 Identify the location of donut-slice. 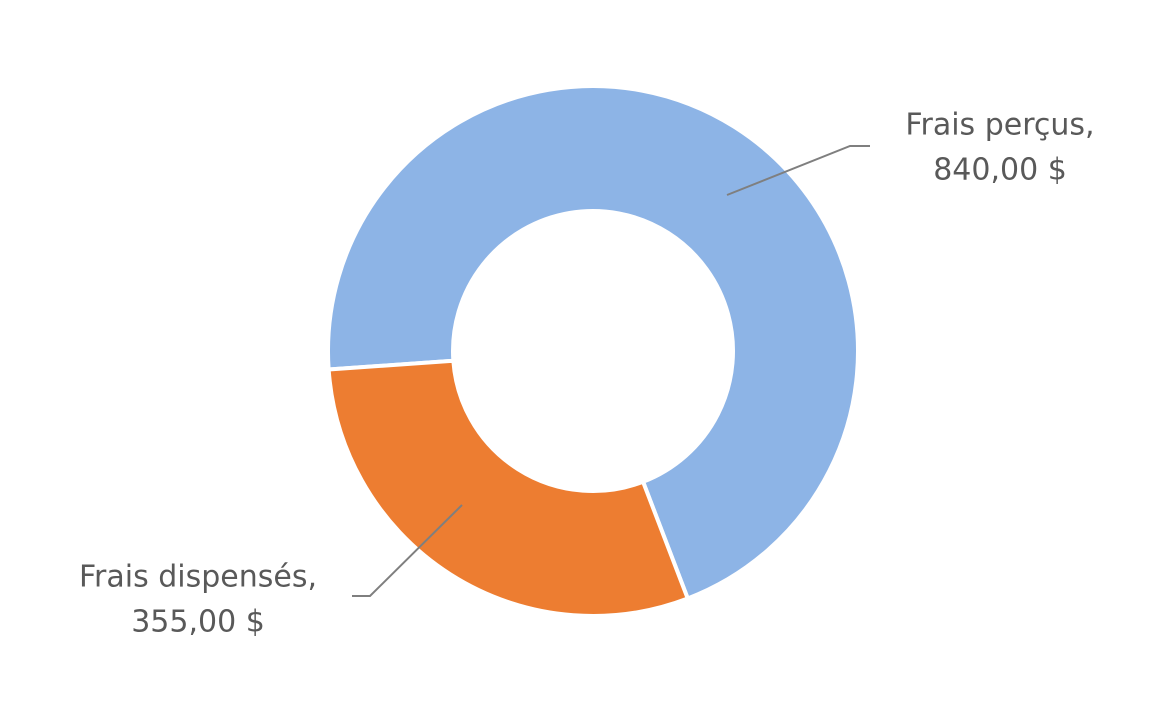
(508, 488).